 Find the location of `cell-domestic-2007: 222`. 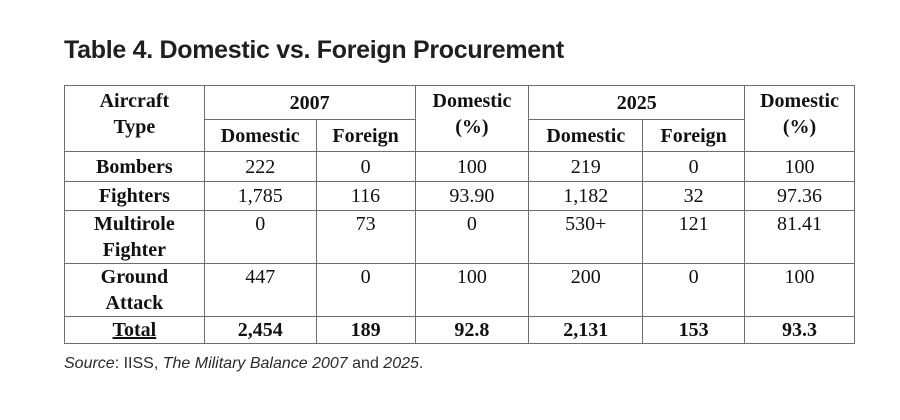

cell-domestic-2007: 222 is located at coordinates (260, 166).